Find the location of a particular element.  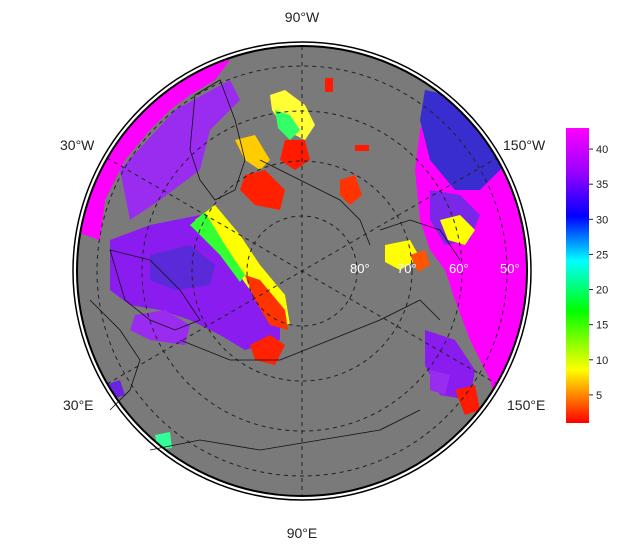

colorbar: 40 35 30 25 20 15 10 5 is located at coordinates (587, 275).